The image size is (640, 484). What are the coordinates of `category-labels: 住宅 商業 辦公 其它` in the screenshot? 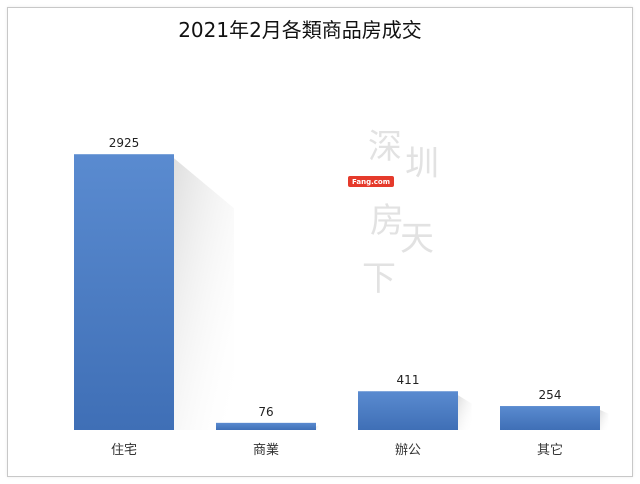 It's located at (337, 450).